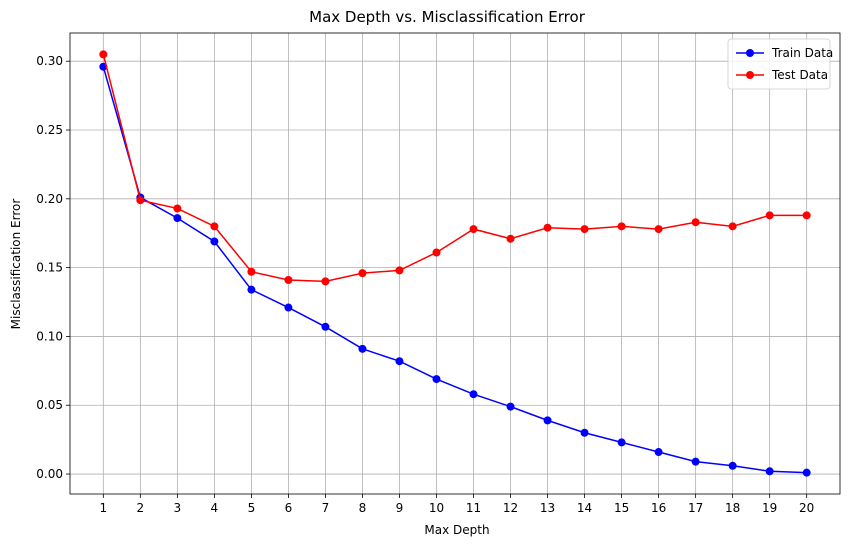  Describe the element at coordinates (802, 53) in the screenshot. I see `legend-label: Train Data` at that location.